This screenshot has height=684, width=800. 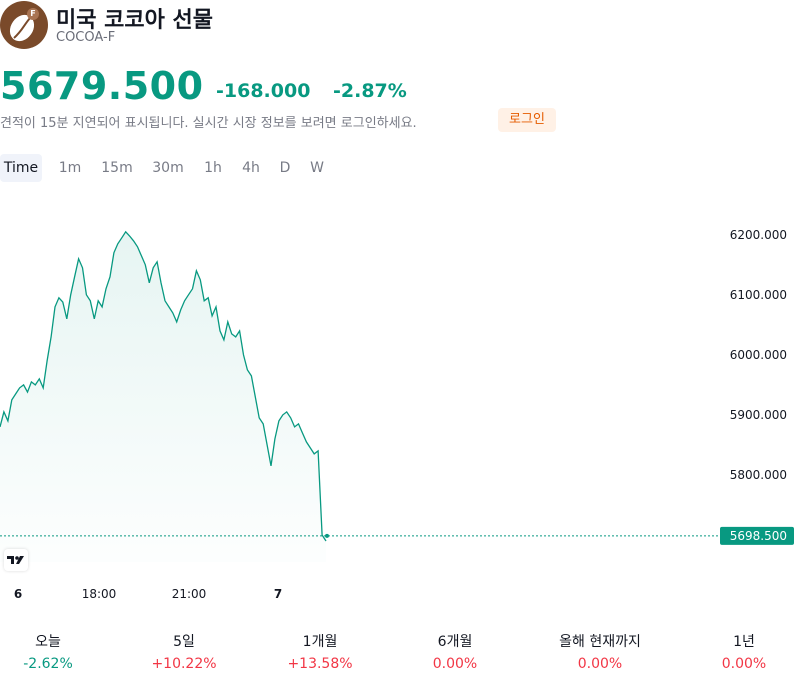 I want to click on last-price-badge, so click(x=757, y=535).